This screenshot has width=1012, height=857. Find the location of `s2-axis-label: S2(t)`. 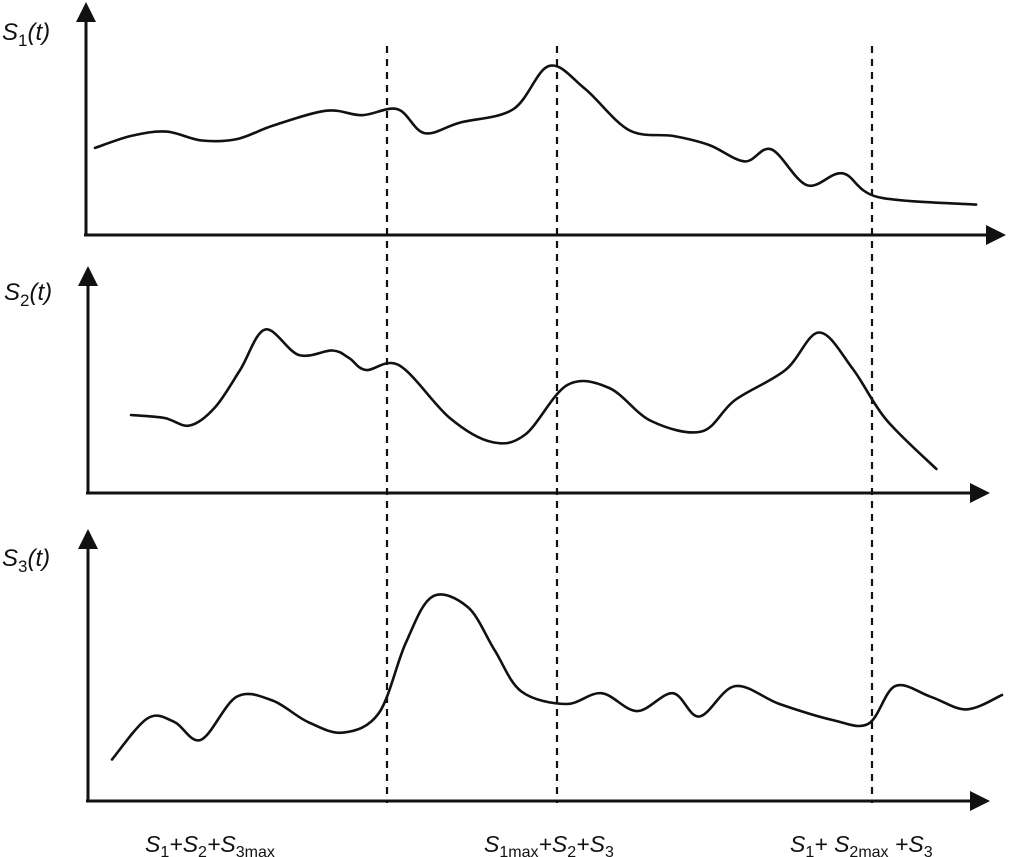

s2-axis-label: S2(t) is located at coordinates (28, 294).